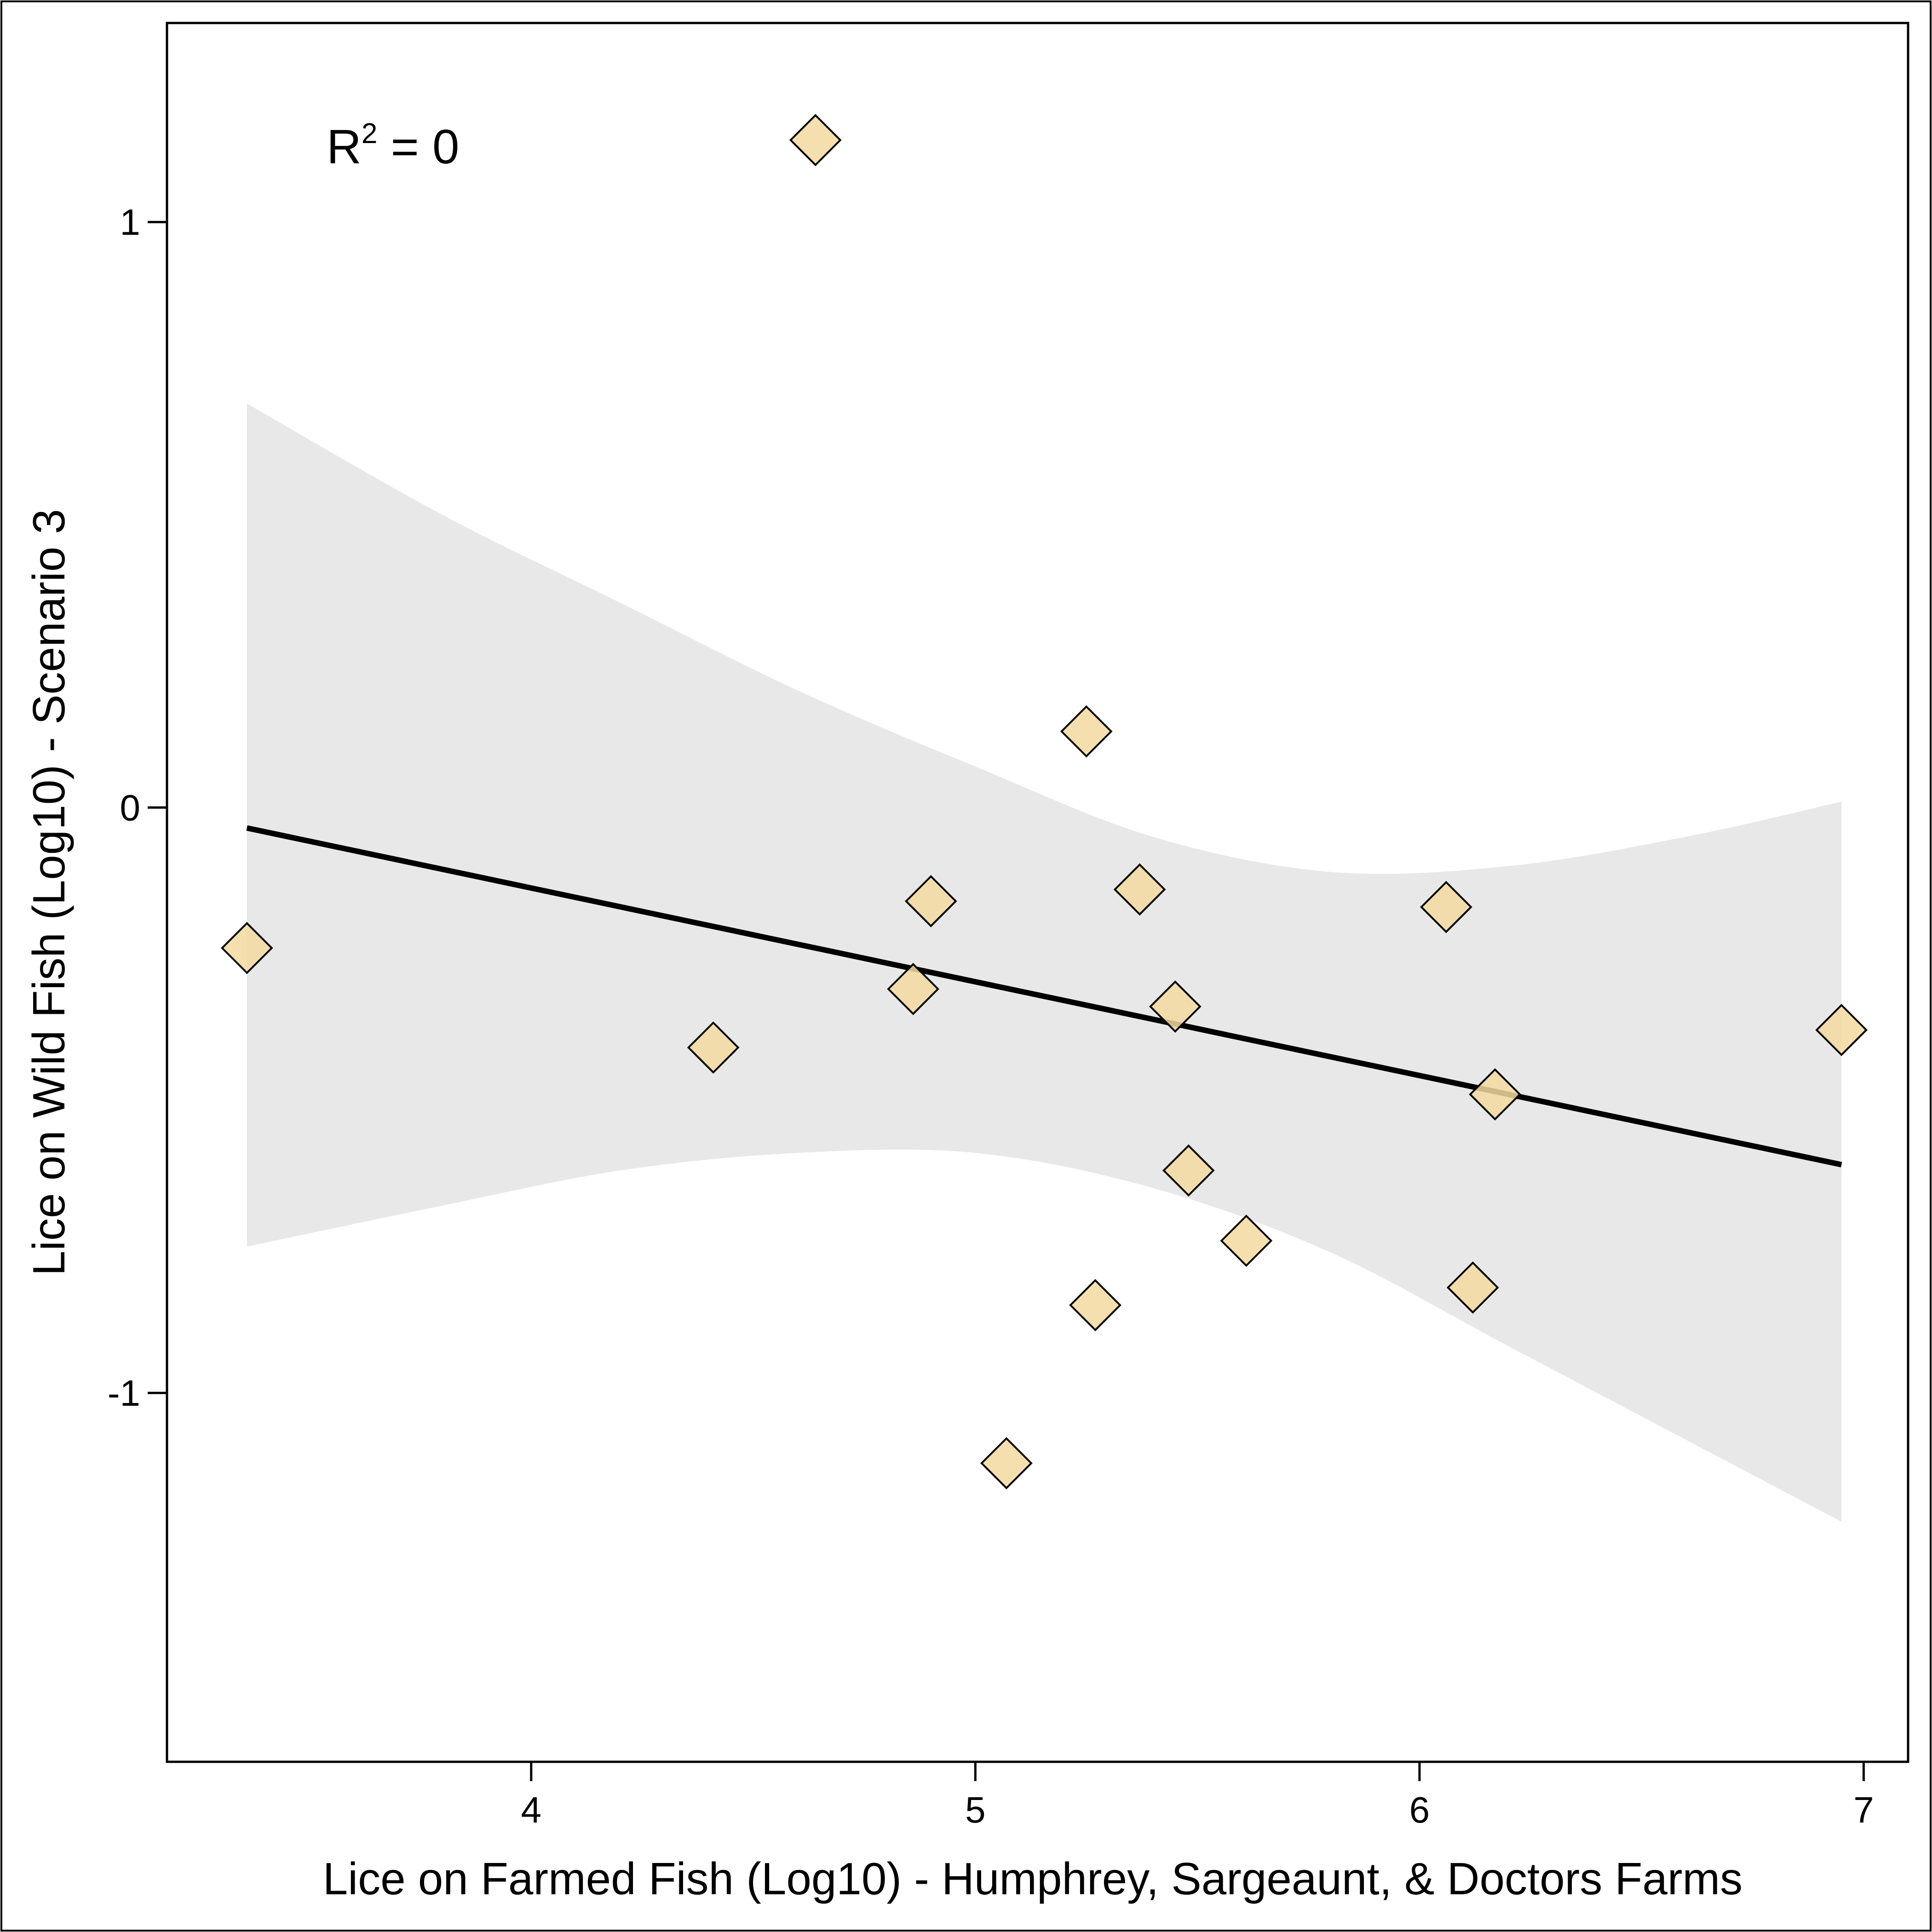 Image resolution: width=1932 pixels, height=1932 pixels. I want to click on x-tick-label: 7, so click(1863, 1809).